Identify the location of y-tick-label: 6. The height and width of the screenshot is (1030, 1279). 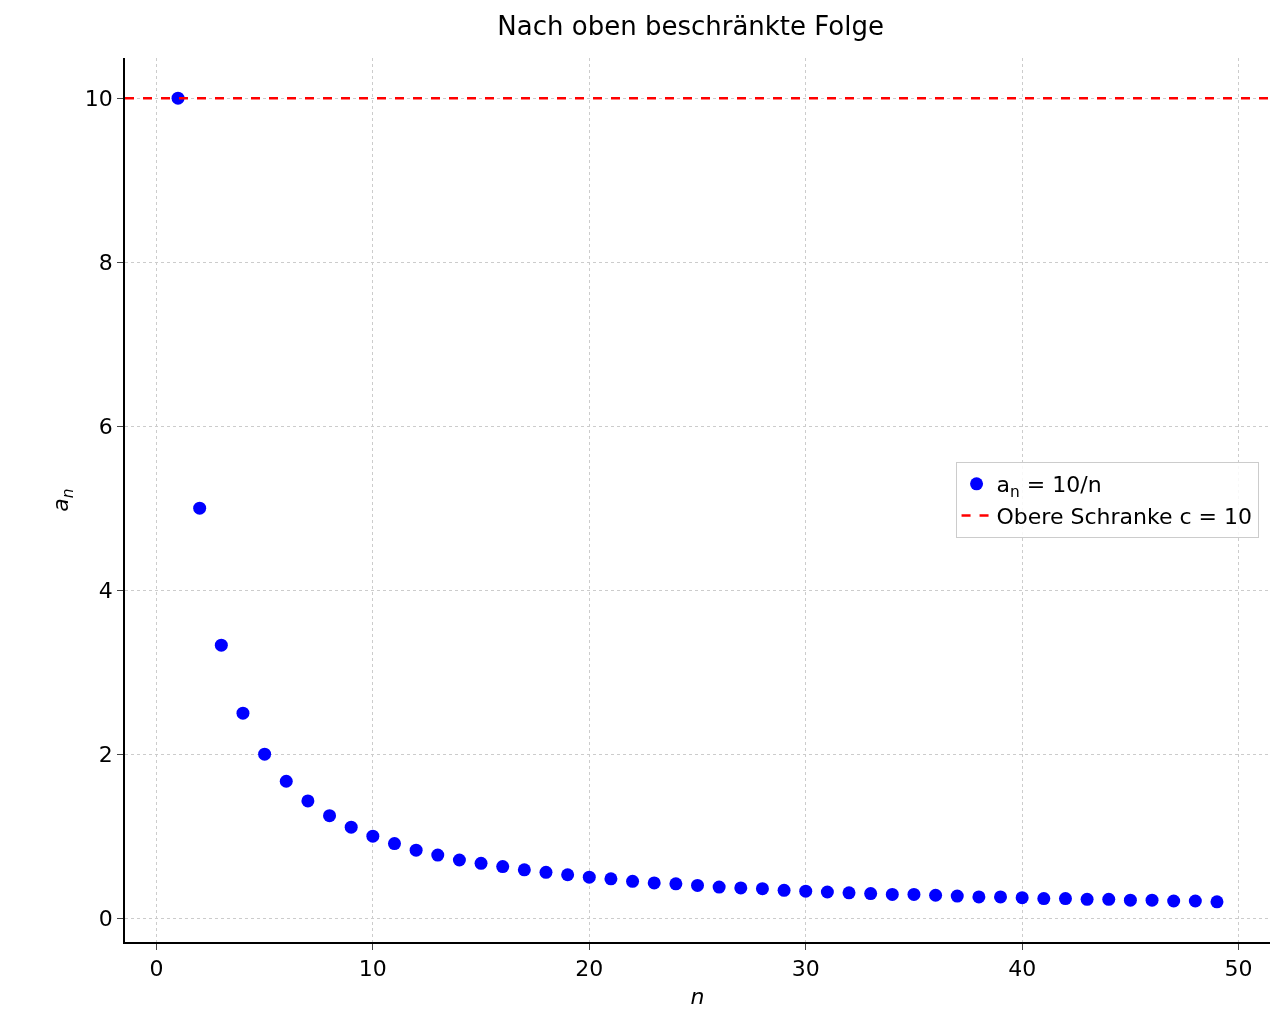
(105, 426).